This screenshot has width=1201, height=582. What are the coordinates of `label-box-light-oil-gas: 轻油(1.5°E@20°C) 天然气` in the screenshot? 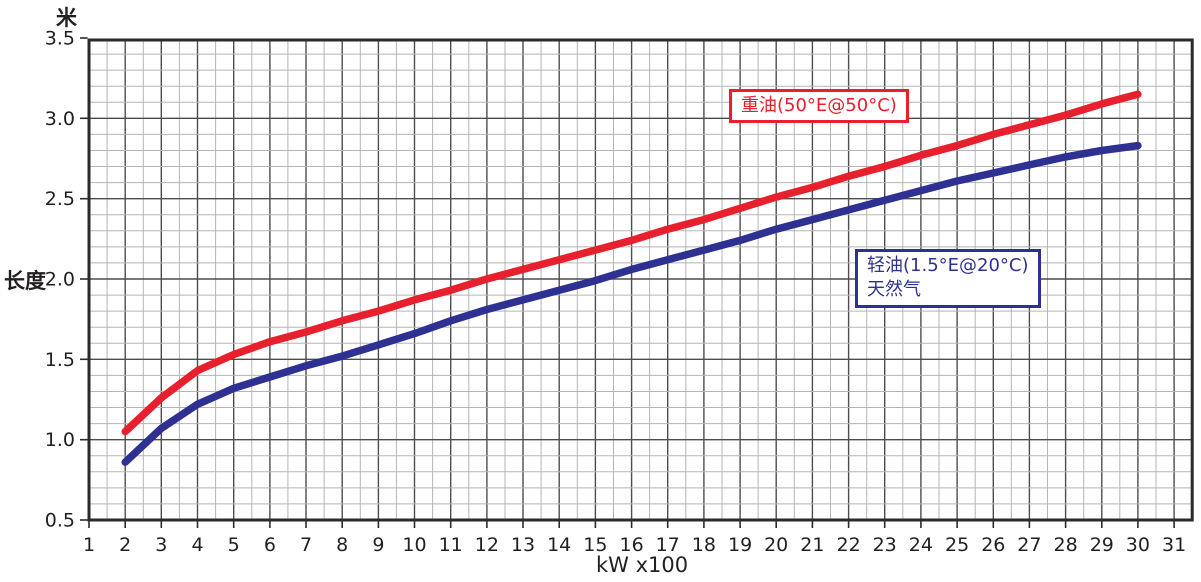 It's located at (948, 278).